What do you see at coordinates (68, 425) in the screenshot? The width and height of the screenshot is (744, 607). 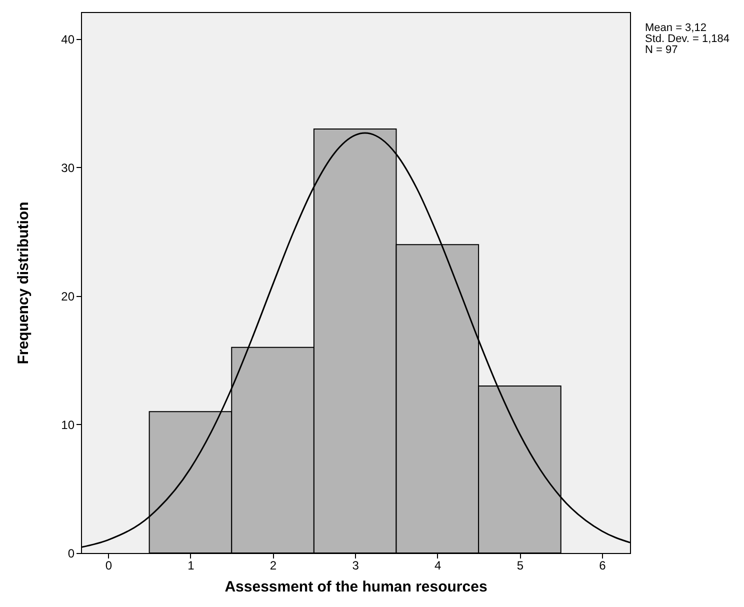 I see `y-tick-label: 10` at bounding box center [68, 425].